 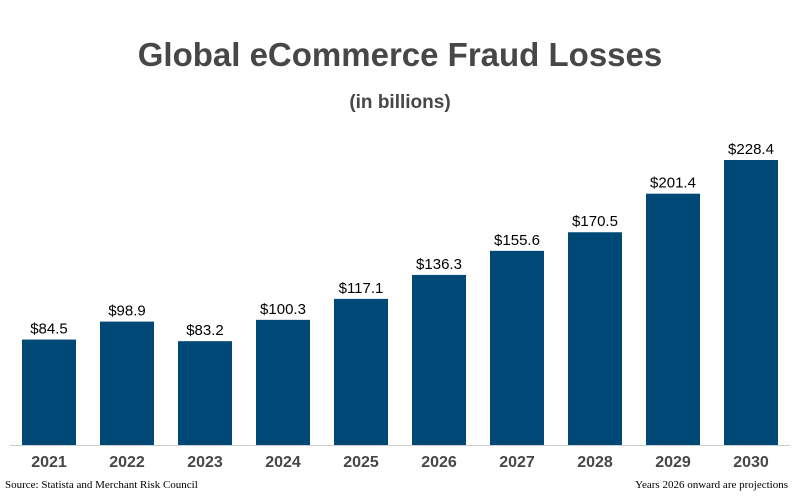 What do you see at coordinates (283, 382) in the screenshot?
I see `bar-2024` at bounding box center [283, 382].